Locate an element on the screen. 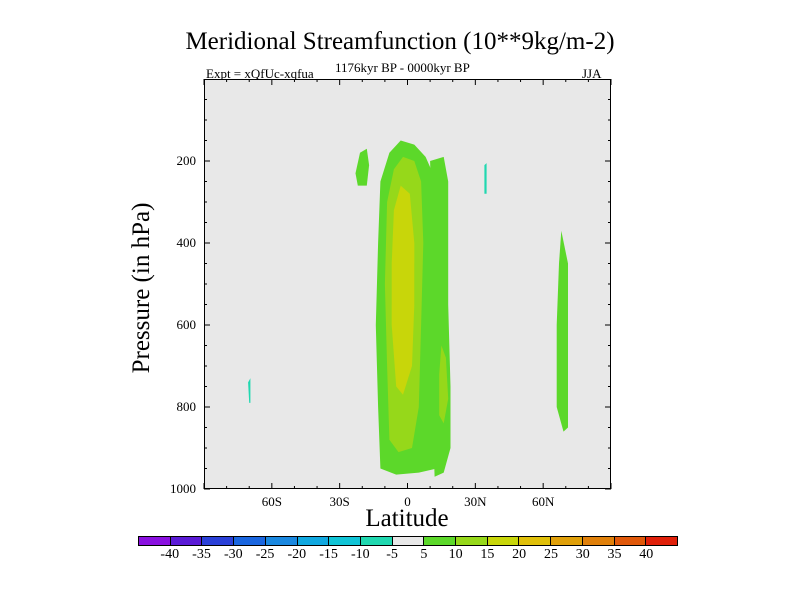 The image size is (800, 600). colorbar-label: -15 is located at coordinates (328, 554).